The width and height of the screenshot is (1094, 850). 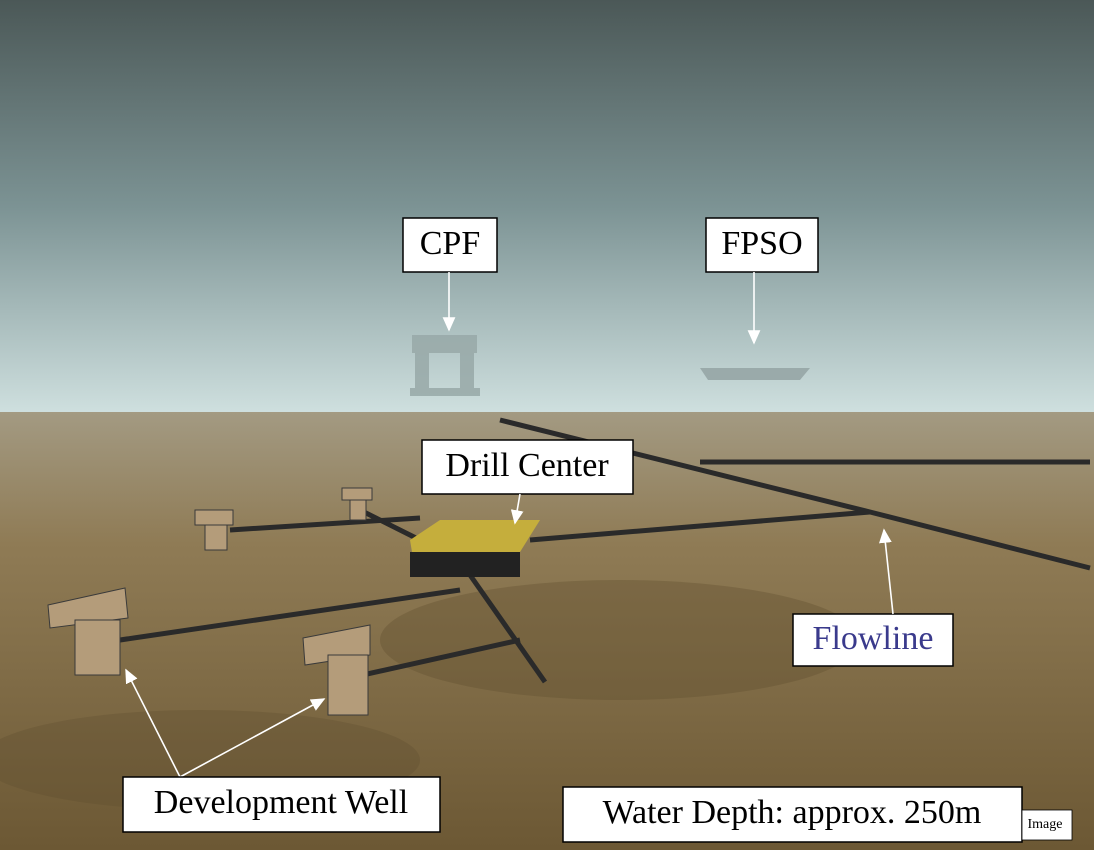 I want to click on drill-center-label: Drill Center, so click(x=527, y=465).